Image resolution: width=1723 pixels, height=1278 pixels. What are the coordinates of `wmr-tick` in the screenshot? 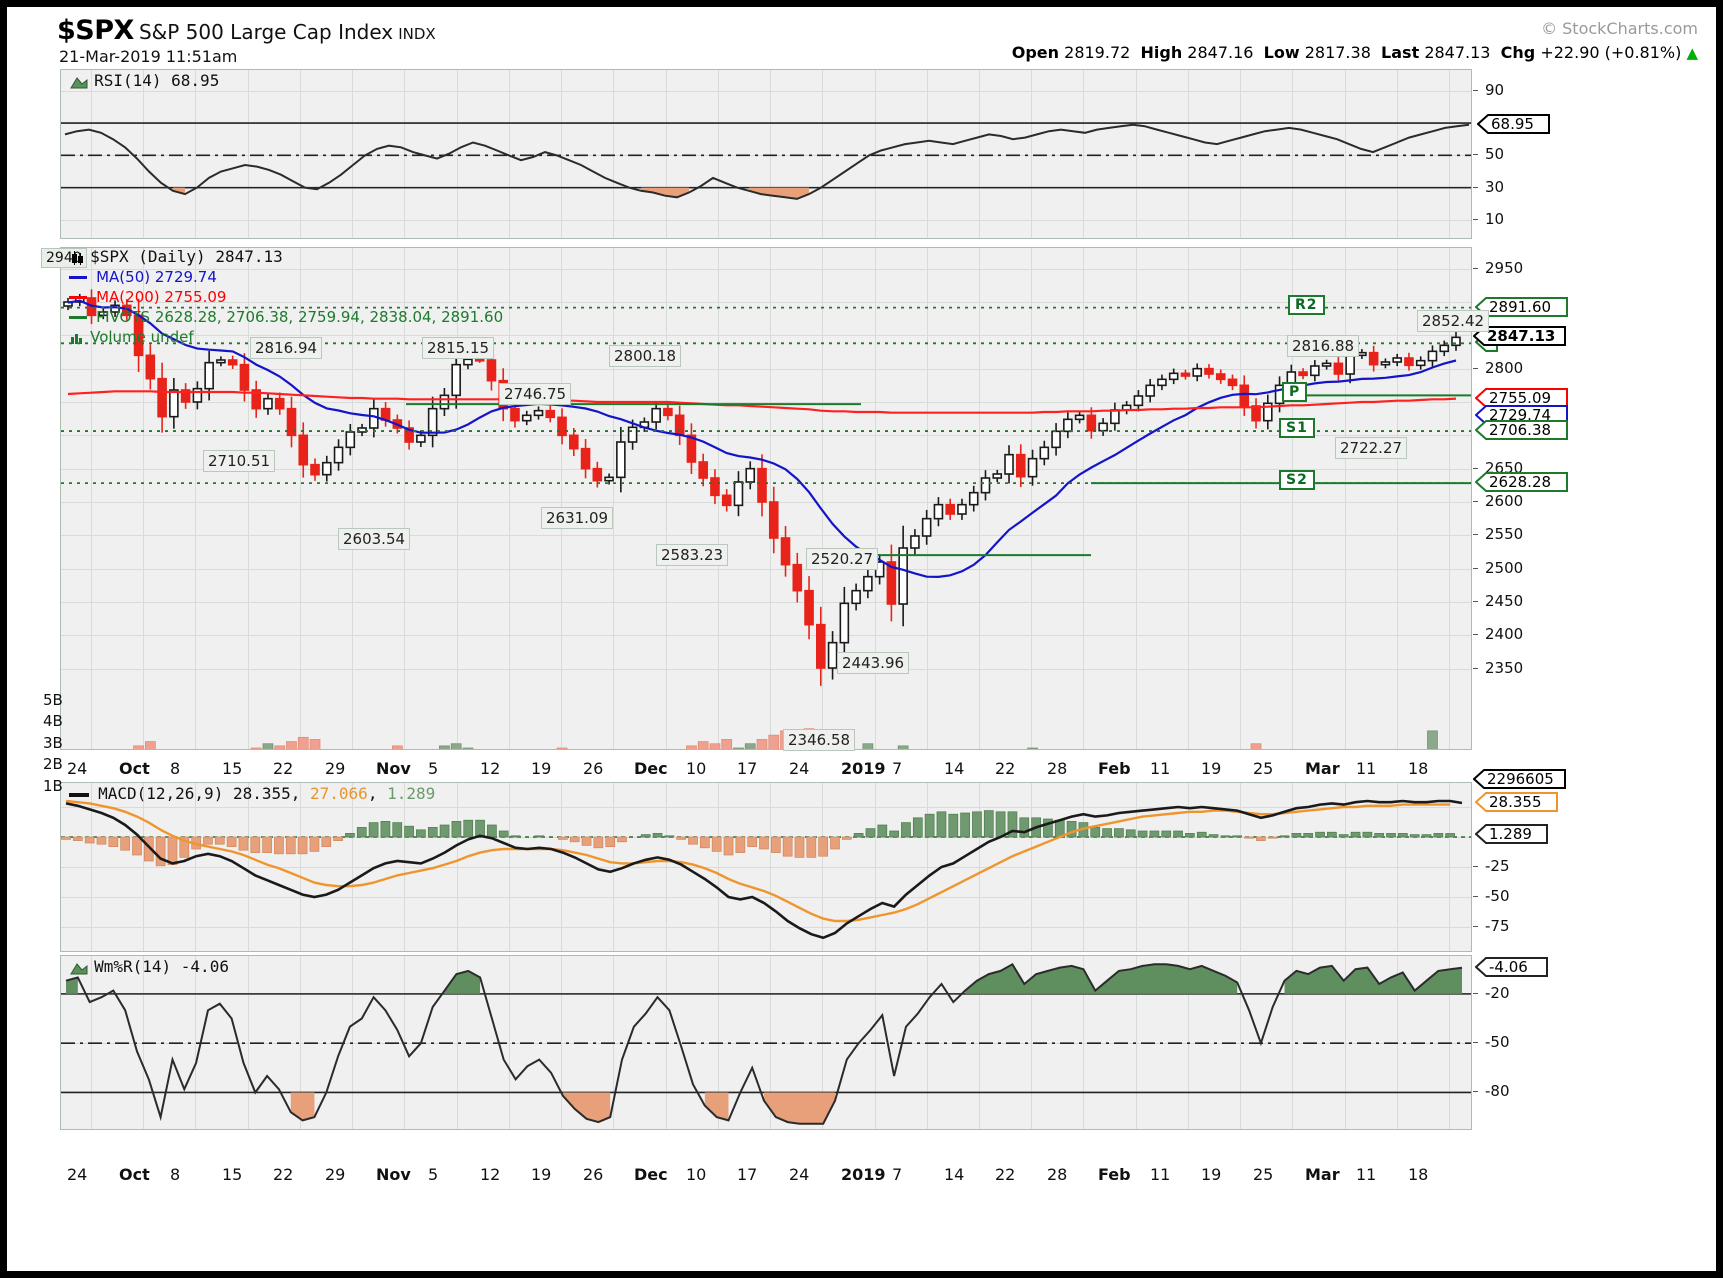 It's located at (1475, 1092).